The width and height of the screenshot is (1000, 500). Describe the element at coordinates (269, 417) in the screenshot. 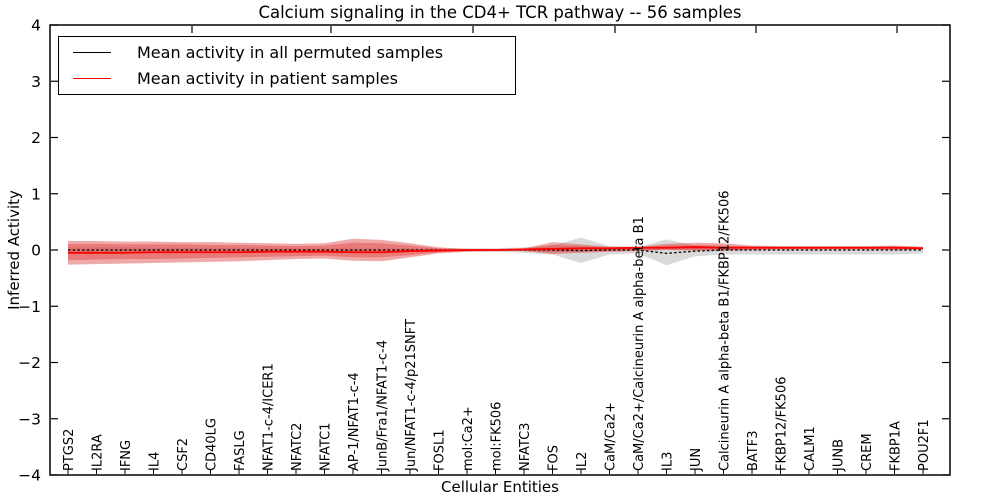

I see `x-tick-label: NFAT1-c-4/ICER1` at that location.